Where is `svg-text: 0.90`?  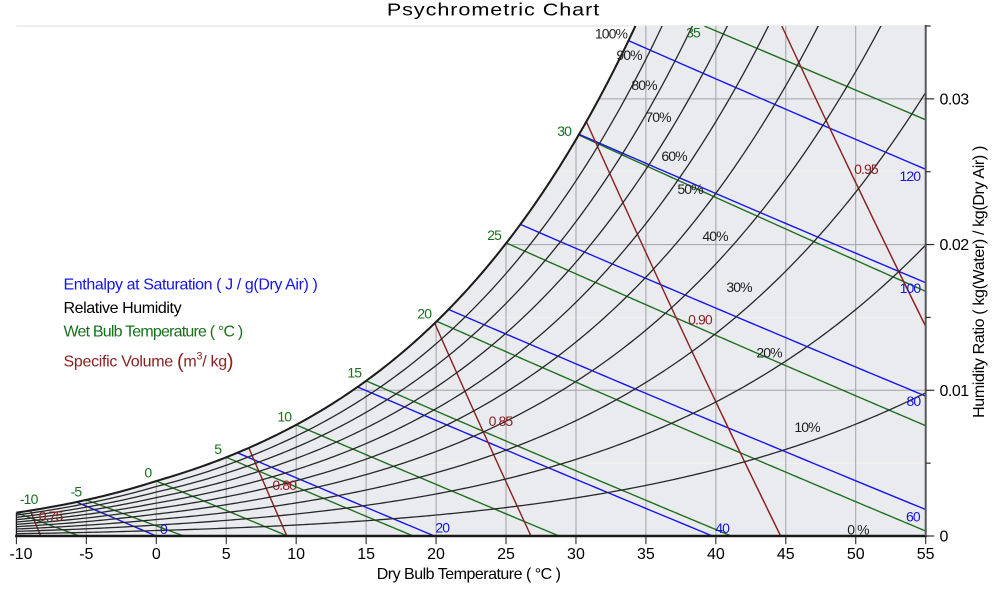 svg-text: 0.90 is located at coordinates (700, 320).